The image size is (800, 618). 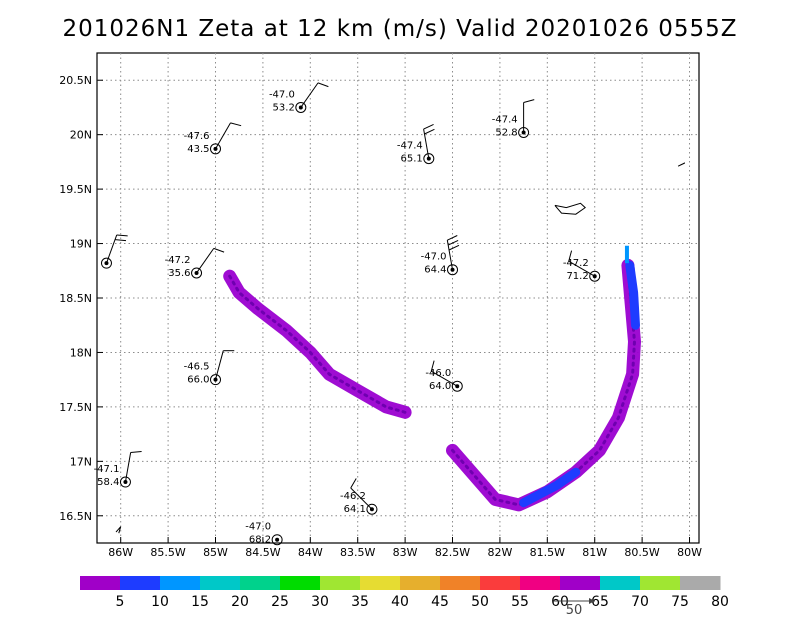 What do you see at coordinates (108, 482) in the screenshot?
I see `station-value-lower: 58.4` at bounding box center [108, 482].